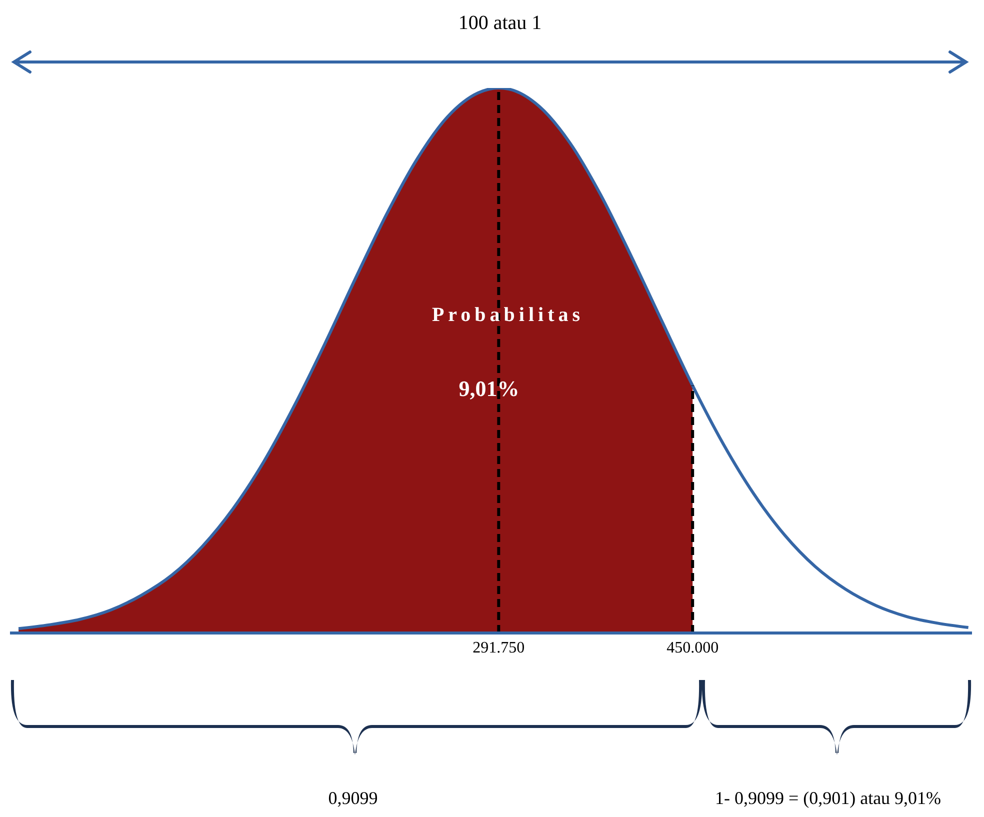  Describe the element at coordinates (508, 315) in the screenshot. I see `annotation: Probabilitas` at that location.